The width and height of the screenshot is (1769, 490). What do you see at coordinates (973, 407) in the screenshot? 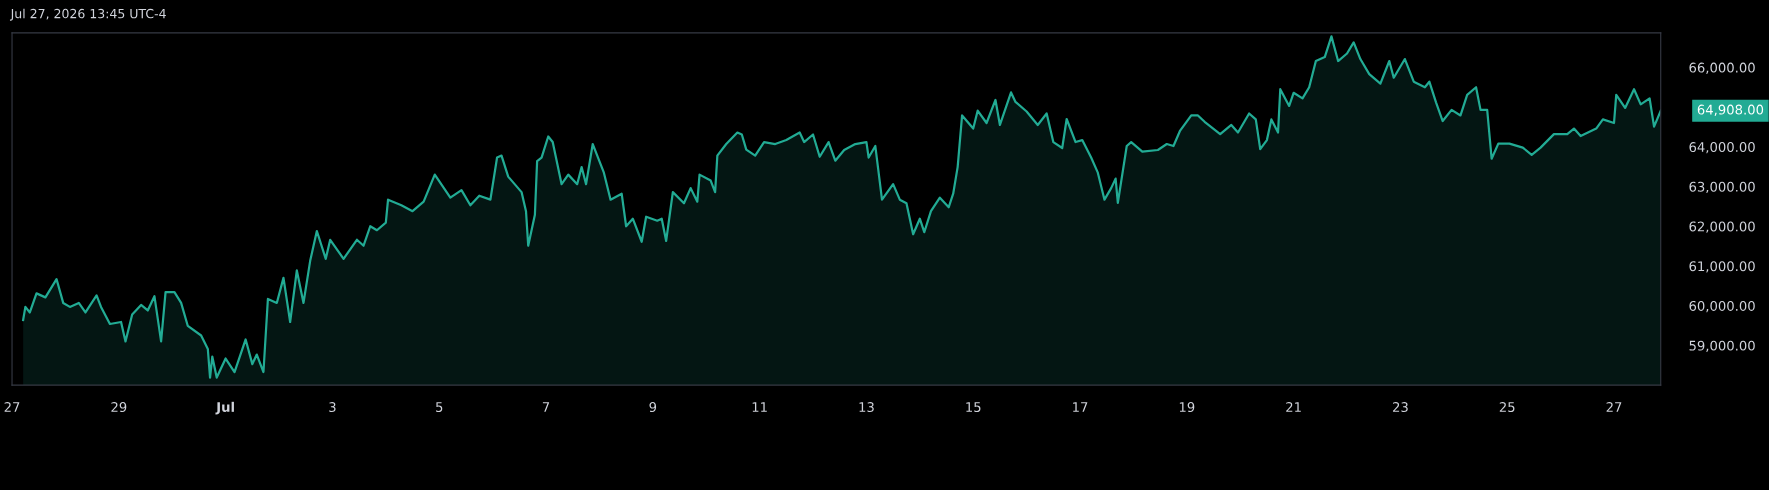
I see `x-tick-label: 15` at bounding box center [973, 407].